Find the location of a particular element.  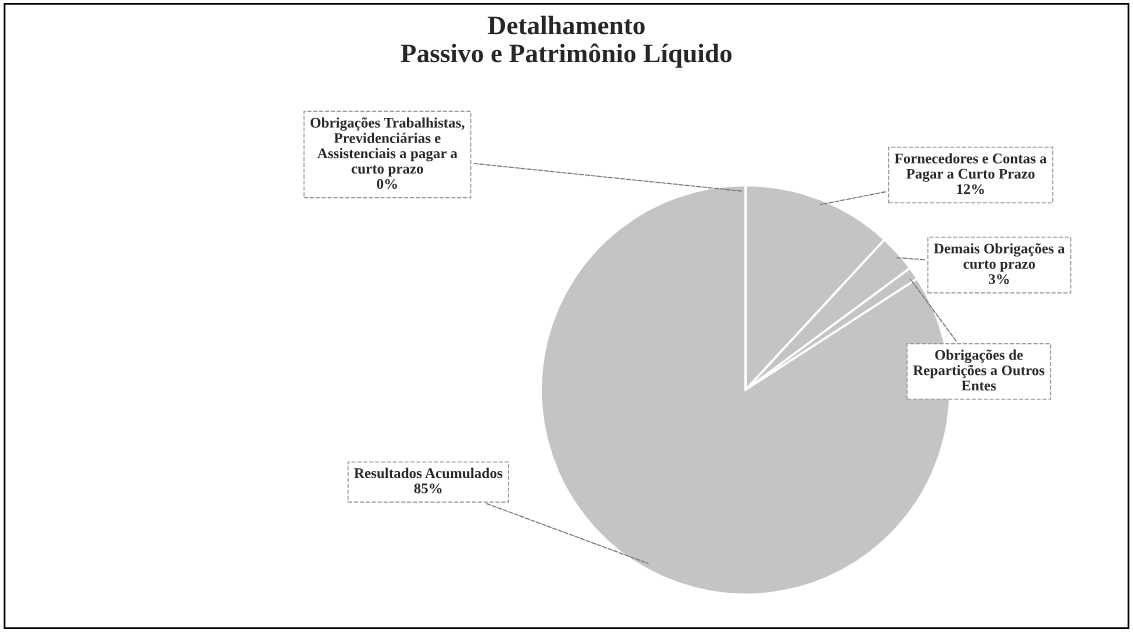

chart-title: Detalhamento Passivo e Patrimônio Líquido is located at coordinates (566, 41).